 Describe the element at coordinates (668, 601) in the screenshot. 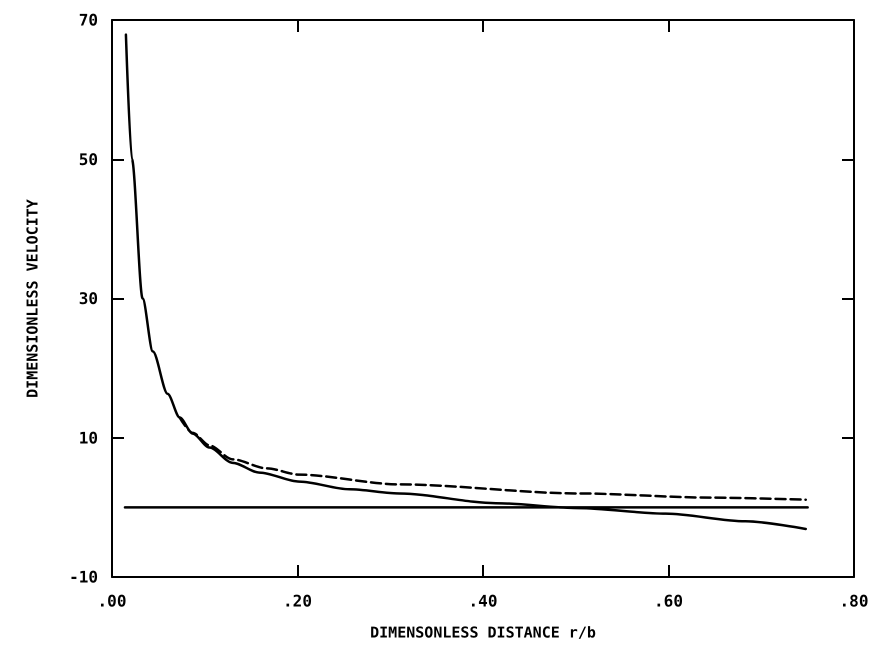

I see `x-tick-label: .60` at that location.